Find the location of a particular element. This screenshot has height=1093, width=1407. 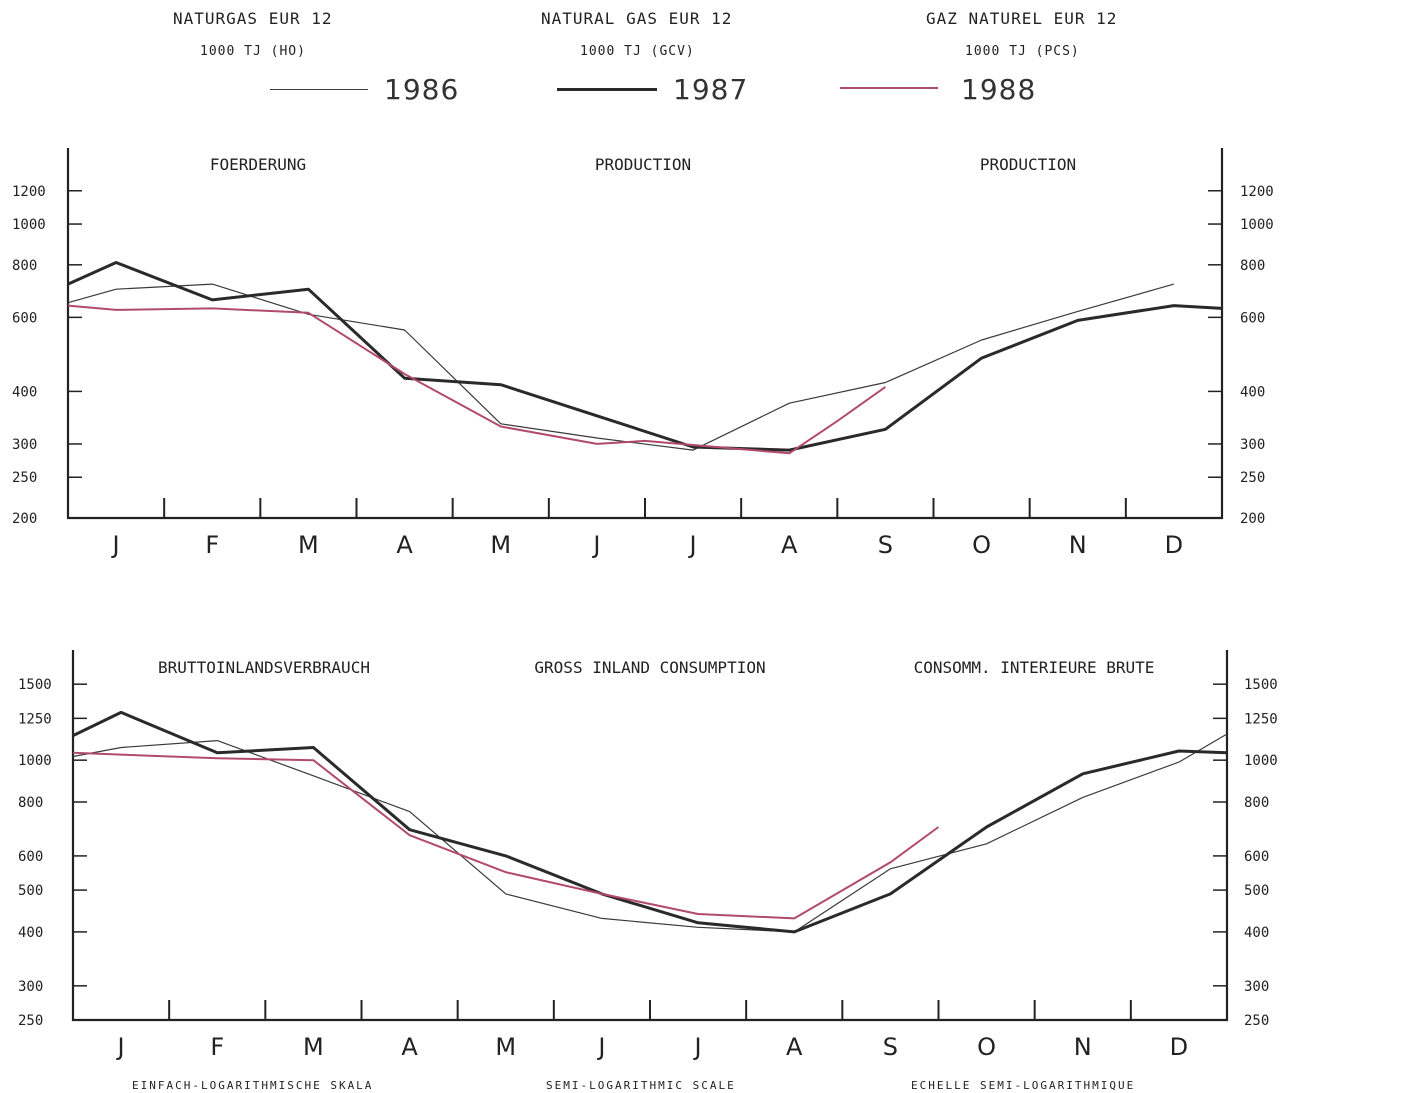

panel-title: BRUTTOINLANDSVERBRAUCH is located at coordinates (264, 667).